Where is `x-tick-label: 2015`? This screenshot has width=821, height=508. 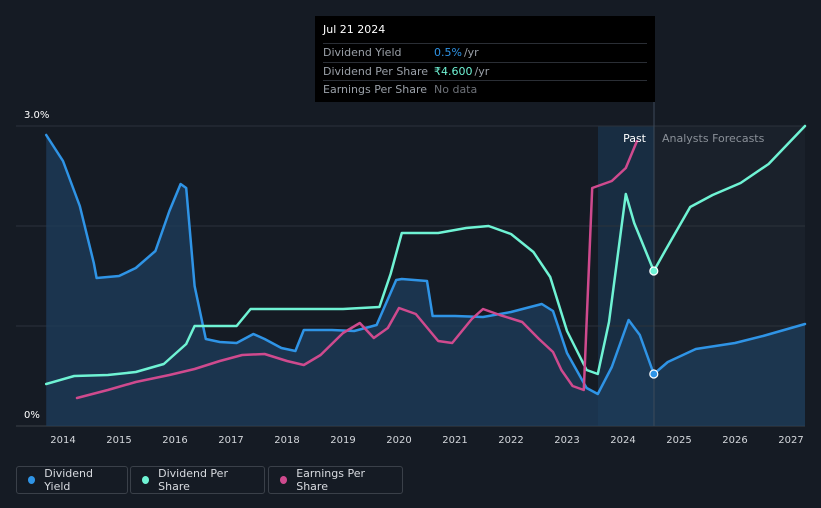
x-tick-label: 2015 is located at coordinates (118, 440).